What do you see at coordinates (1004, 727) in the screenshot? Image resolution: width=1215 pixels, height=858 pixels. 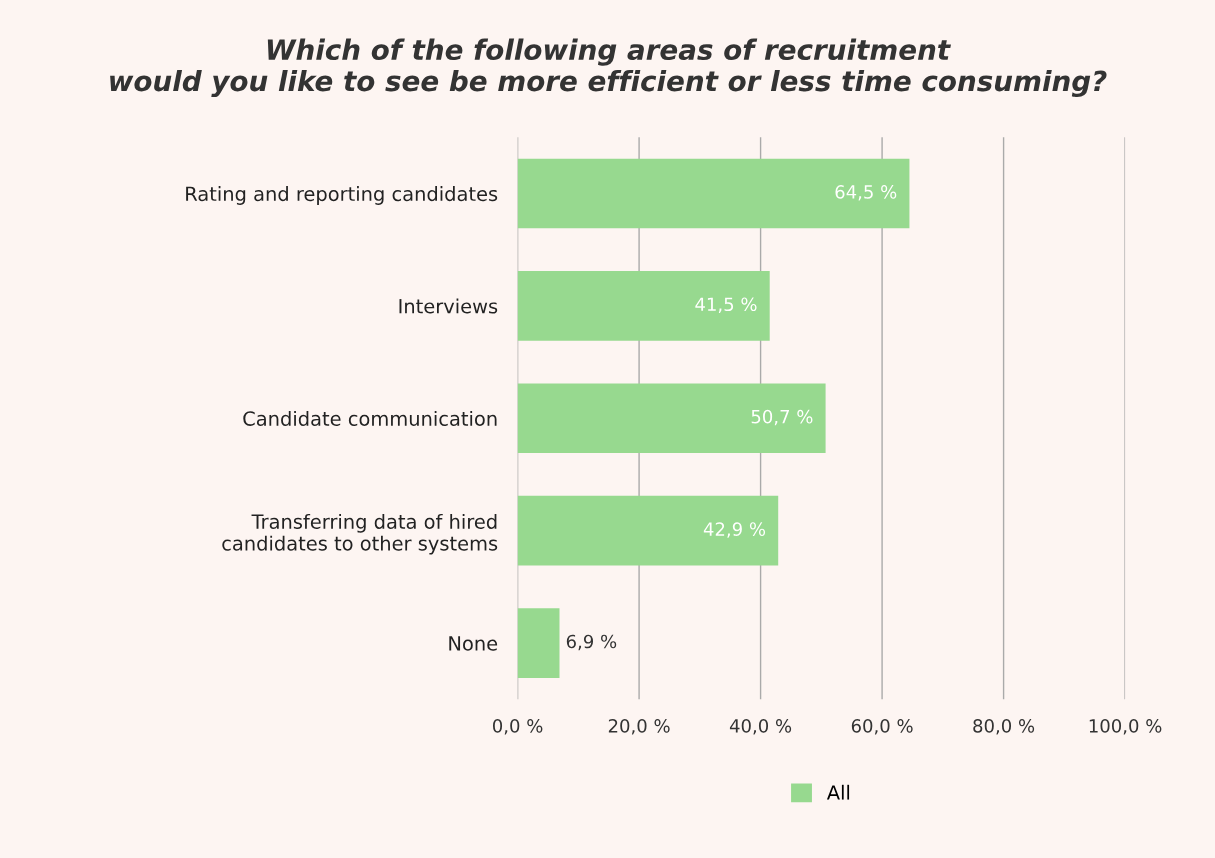 I see `x-tick-label: 80,0 %` at bounding box center [1004, 727].